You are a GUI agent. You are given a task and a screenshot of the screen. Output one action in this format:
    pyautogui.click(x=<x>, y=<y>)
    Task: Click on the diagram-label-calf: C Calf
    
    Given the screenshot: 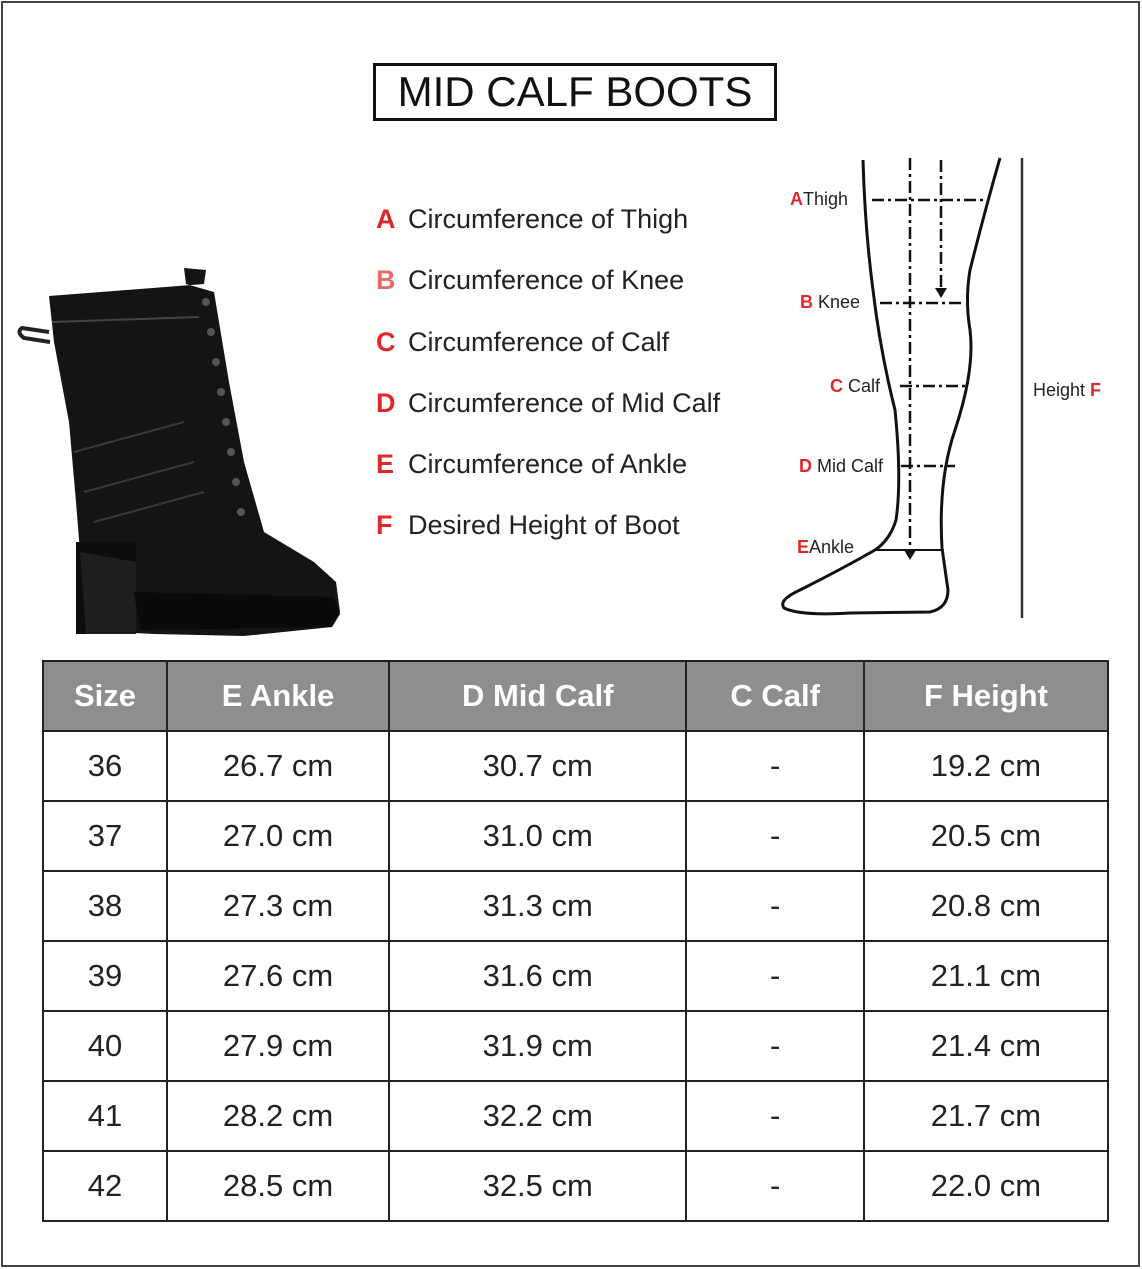 What is the action you would take?
    pyautogui.click(x=855, y=386)
    